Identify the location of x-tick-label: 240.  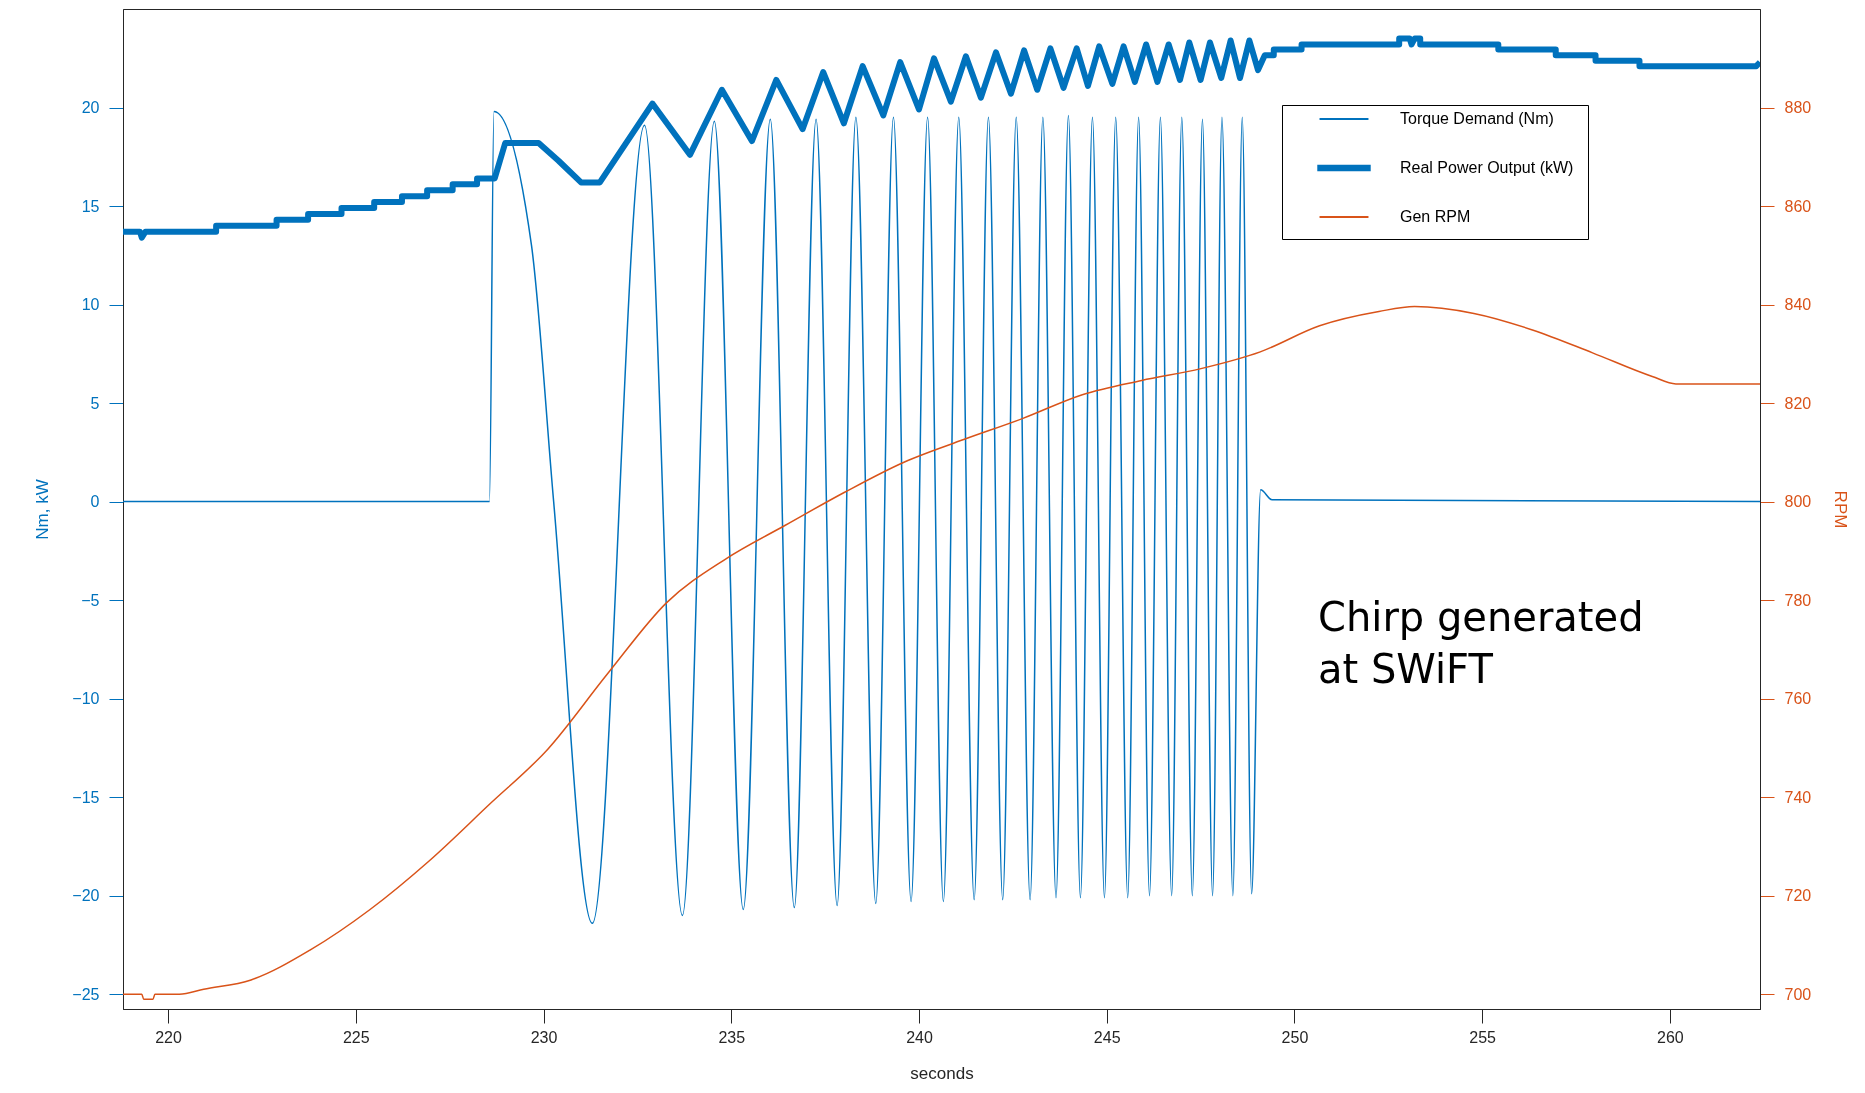
(919, 1037).